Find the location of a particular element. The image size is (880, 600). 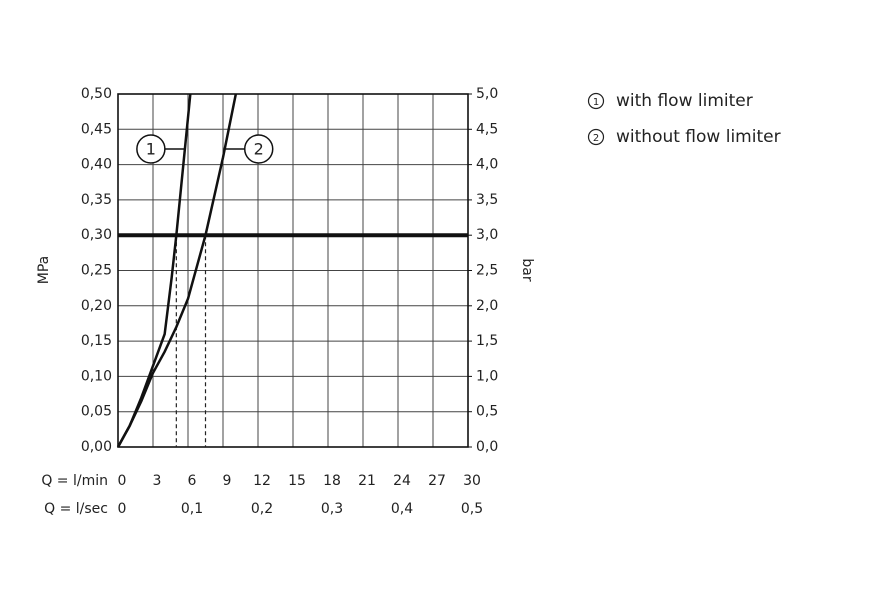

x-tick-label: 18 is located at coordinates (332, 481).